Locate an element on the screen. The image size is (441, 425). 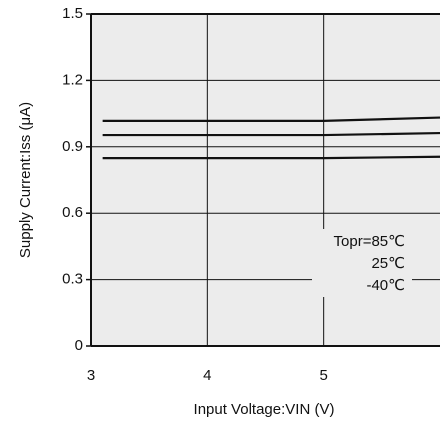
legend-label: Topr=85℃ is located at coordinates (369, 241).